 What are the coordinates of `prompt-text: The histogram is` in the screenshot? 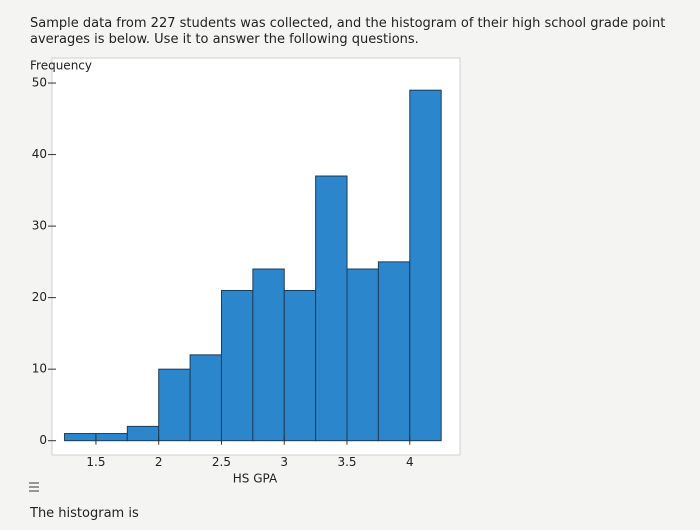 It's located at (84, 513).